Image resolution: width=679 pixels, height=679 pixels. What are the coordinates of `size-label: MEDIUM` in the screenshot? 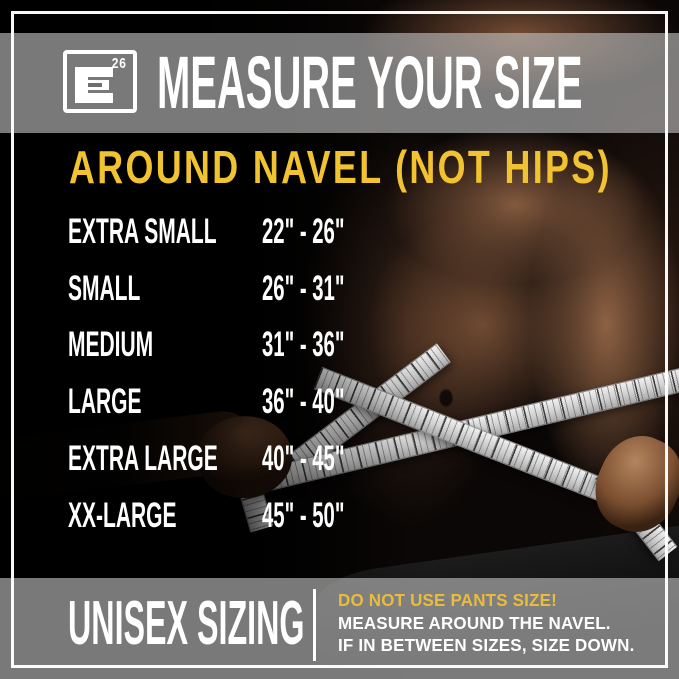 It's located at (111, 344).